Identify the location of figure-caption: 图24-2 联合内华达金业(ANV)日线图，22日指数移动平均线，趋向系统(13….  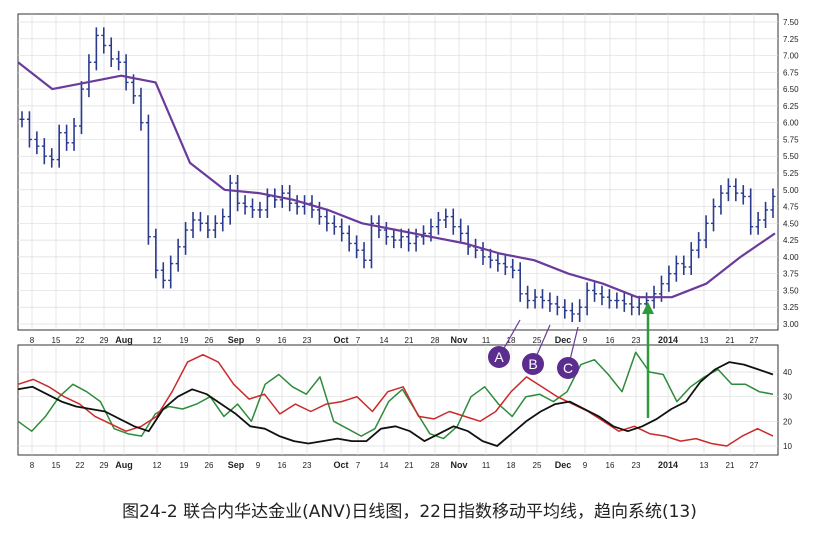
(409, 512).